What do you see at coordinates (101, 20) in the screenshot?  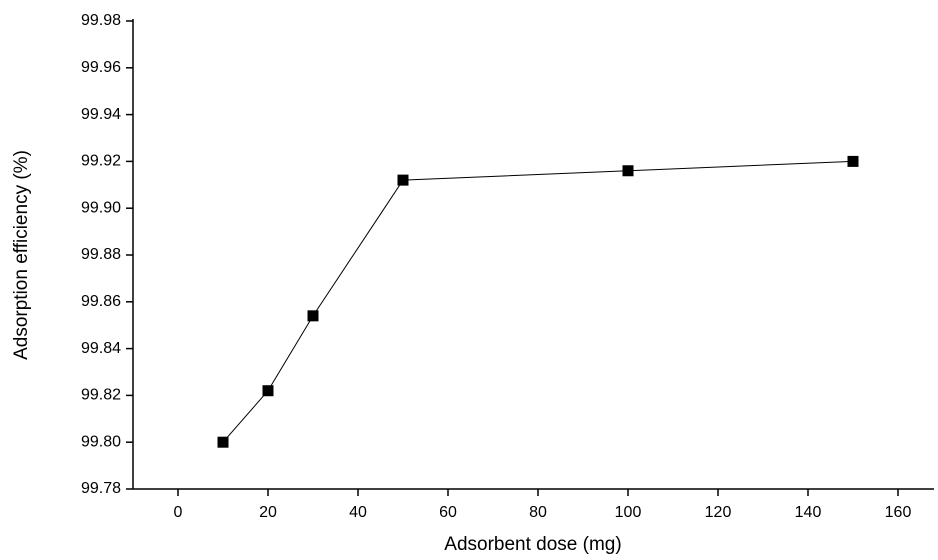 I see `y-tick-label: 99.98` at bounding box center [101, 20].